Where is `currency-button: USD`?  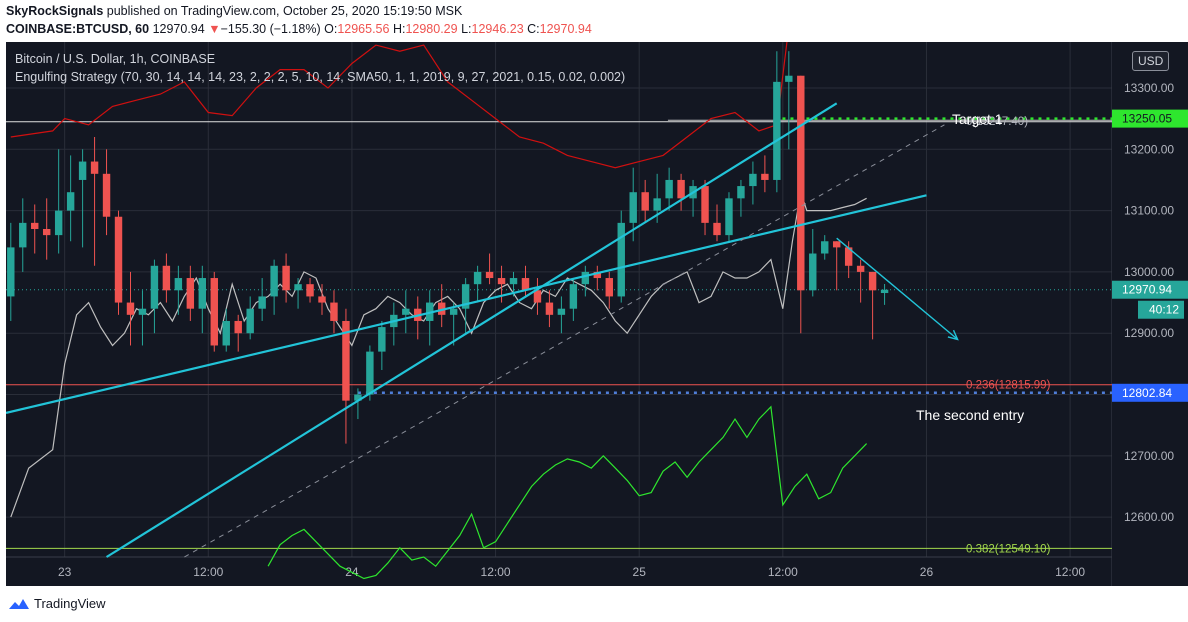
currency-button: USD is located at coordinates (1151, 61).